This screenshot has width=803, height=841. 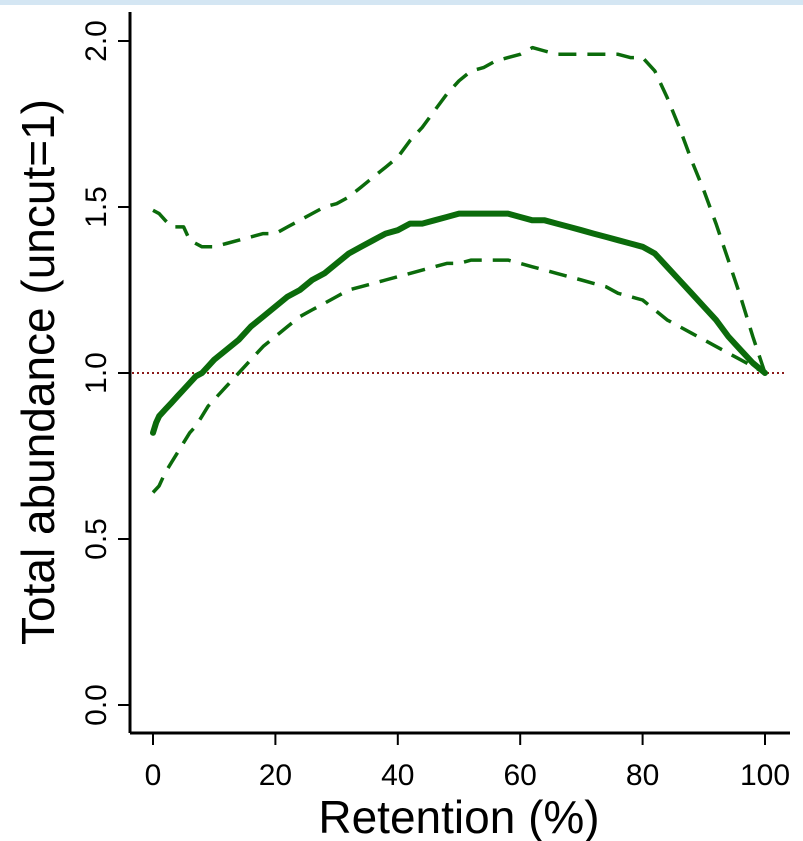 I want to click on x-tick-label: 40, so click(x=397, y=775).